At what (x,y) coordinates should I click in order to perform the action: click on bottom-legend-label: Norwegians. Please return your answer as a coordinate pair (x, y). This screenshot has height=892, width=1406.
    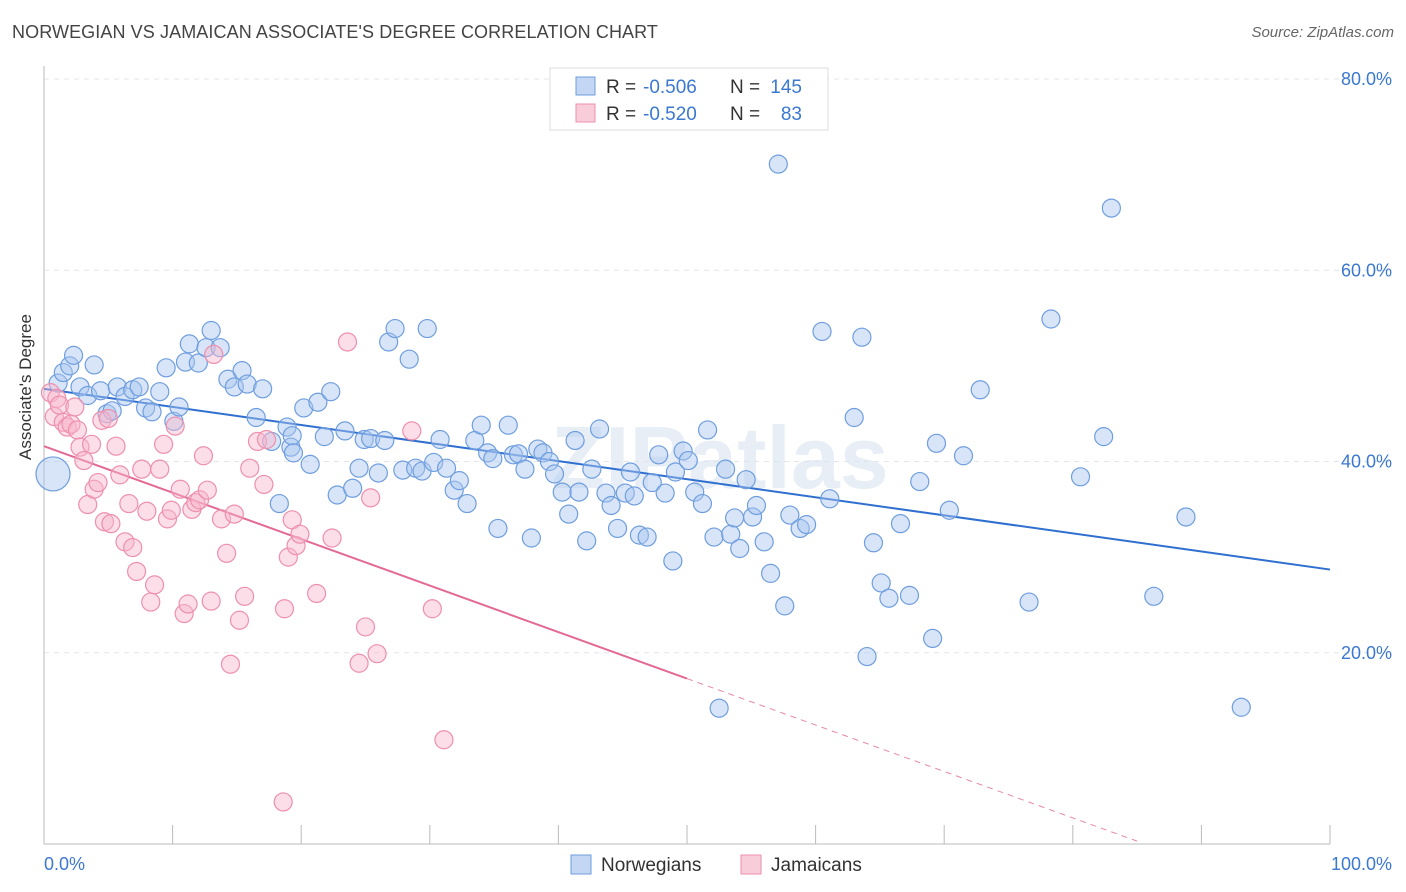
    Looking at the image, I should click on (651, 865).